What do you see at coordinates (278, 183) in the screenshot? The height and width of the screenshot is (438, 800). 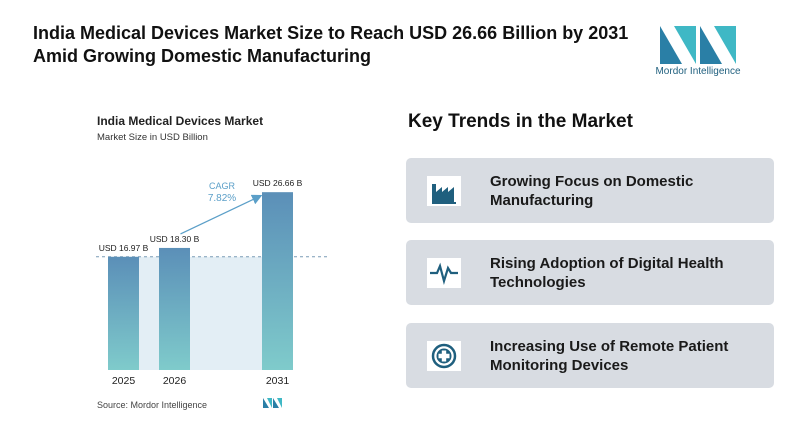 I see `value-label: USD 26.66 B` at bounding box center [278, 183].